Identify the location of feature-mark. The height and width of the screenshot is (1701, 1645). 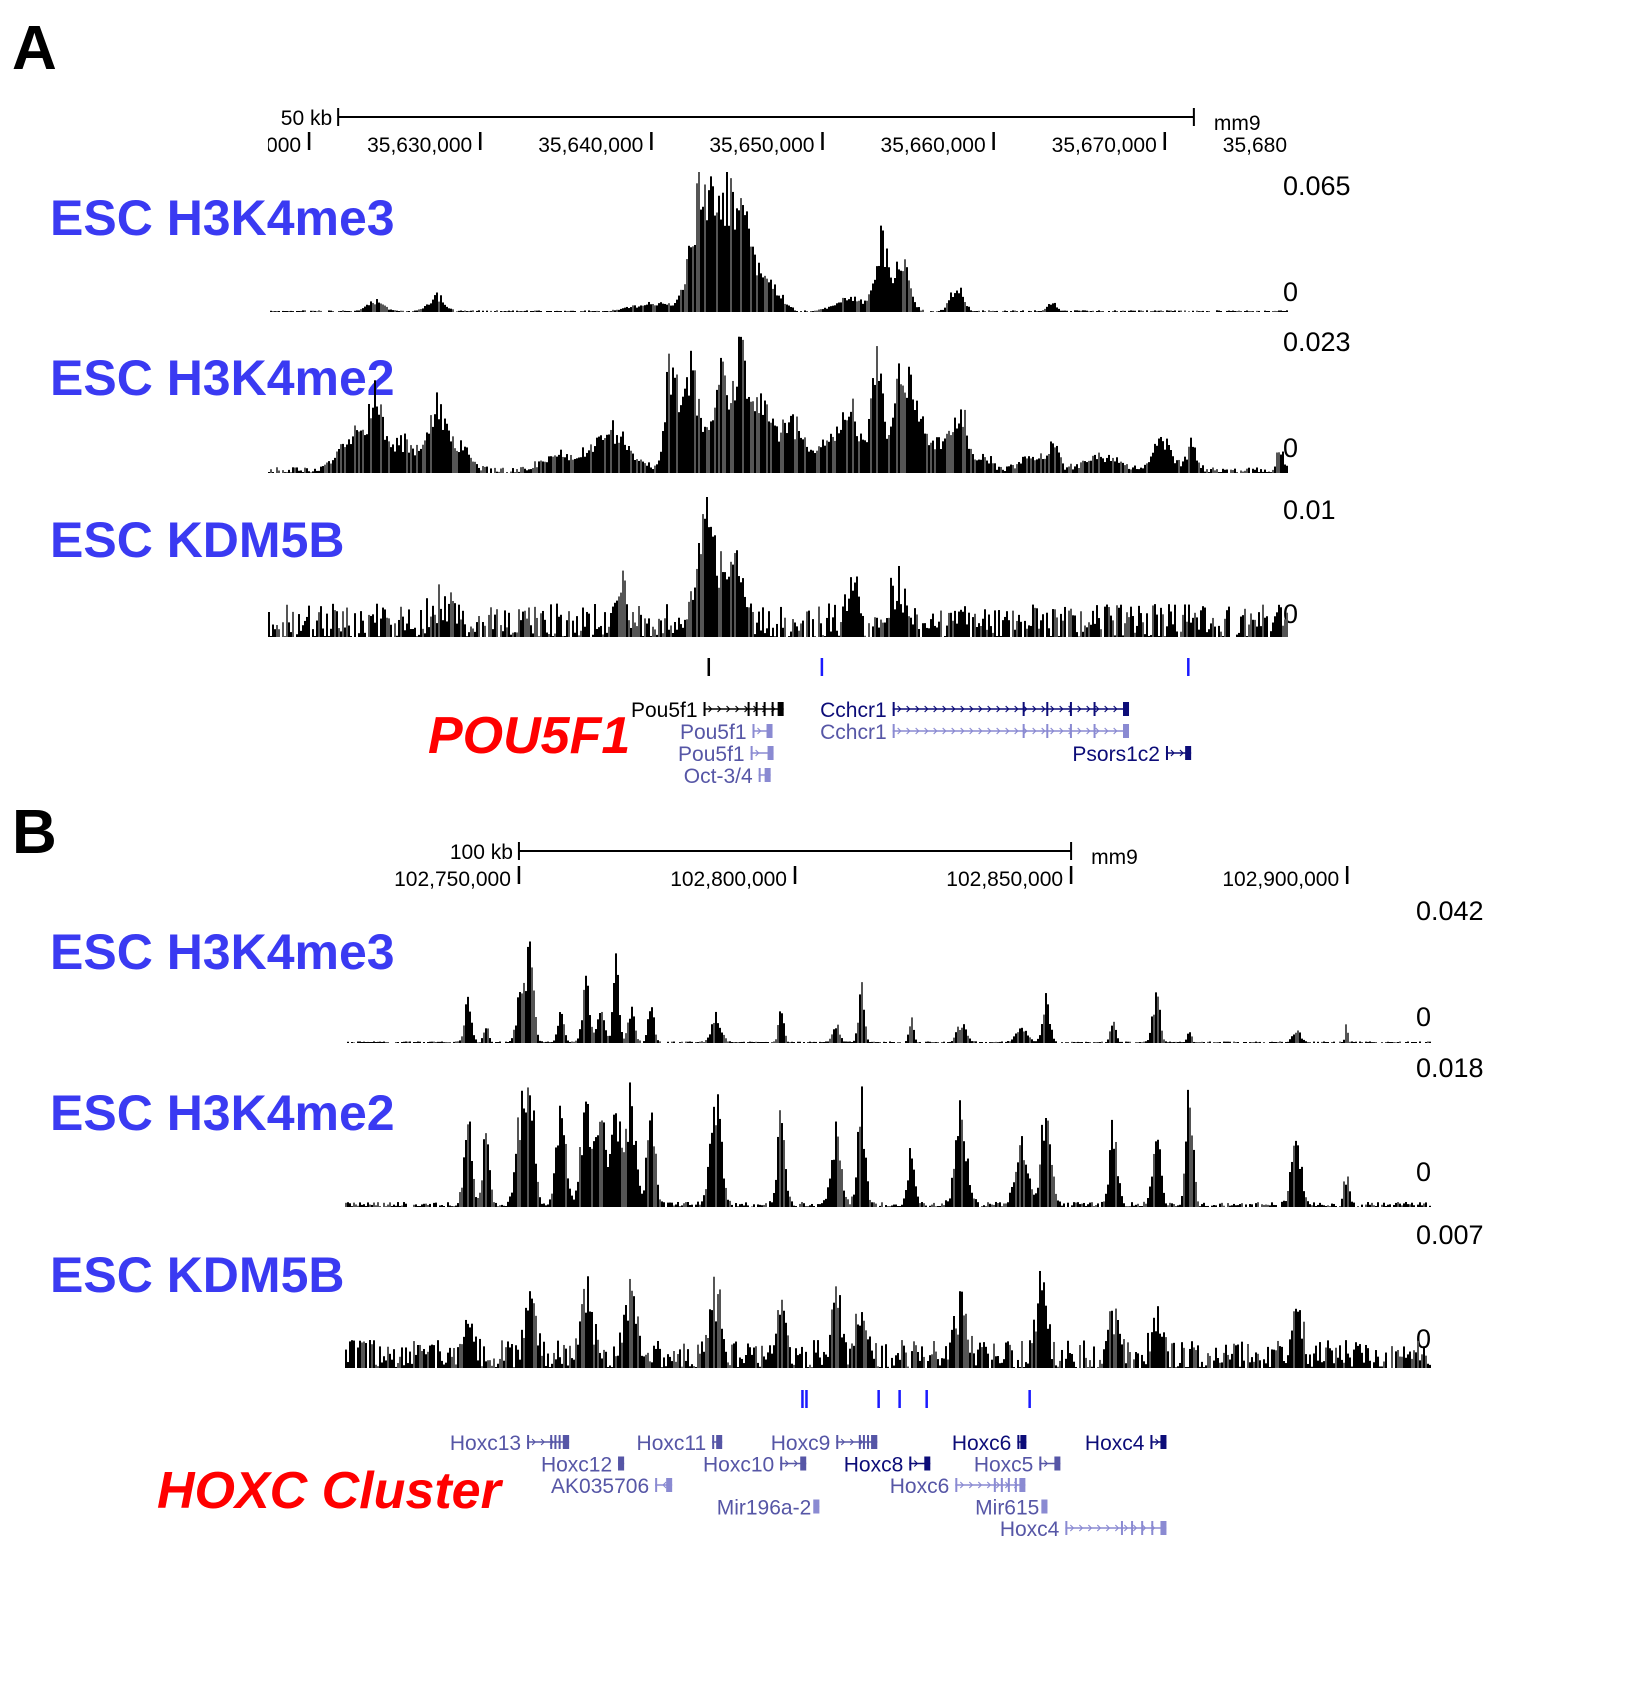
(1029, 1399).